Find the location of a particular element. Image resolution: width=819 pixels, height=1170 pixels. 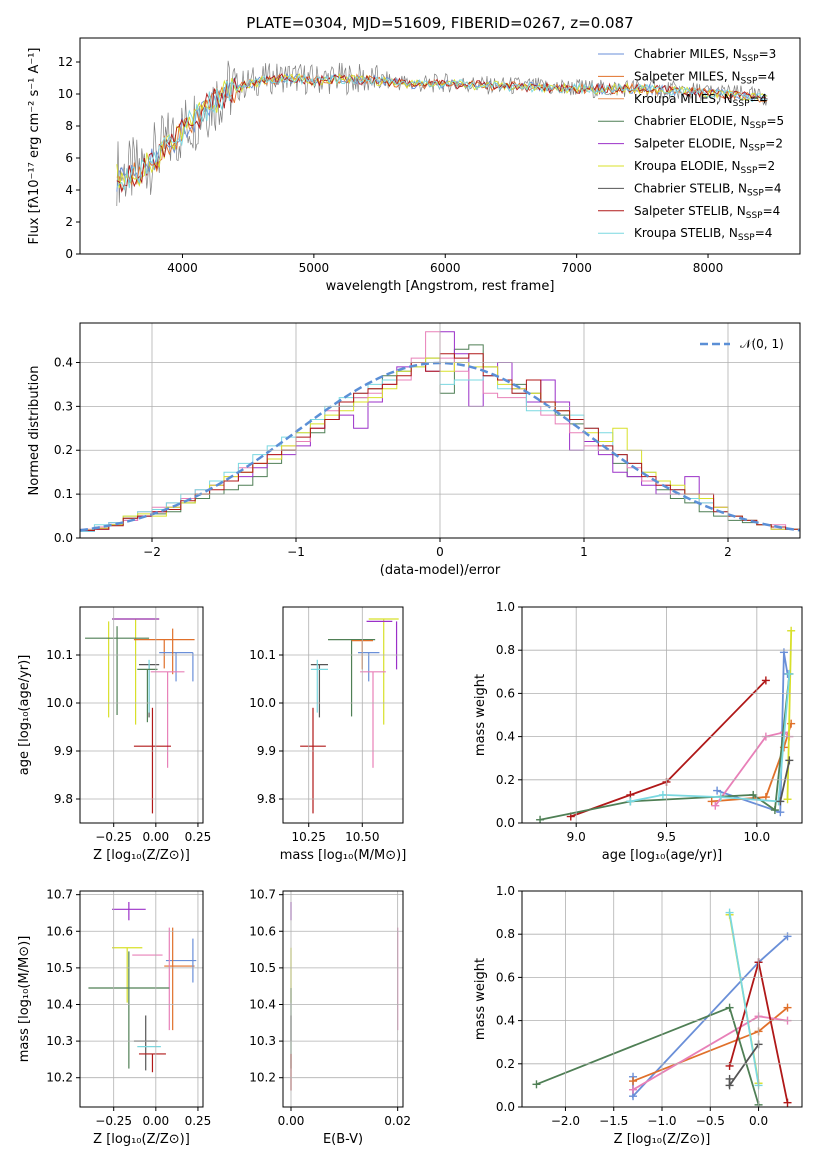

legend-label-text: Chabrier STELIB, N is located at coordinates (690, 188).